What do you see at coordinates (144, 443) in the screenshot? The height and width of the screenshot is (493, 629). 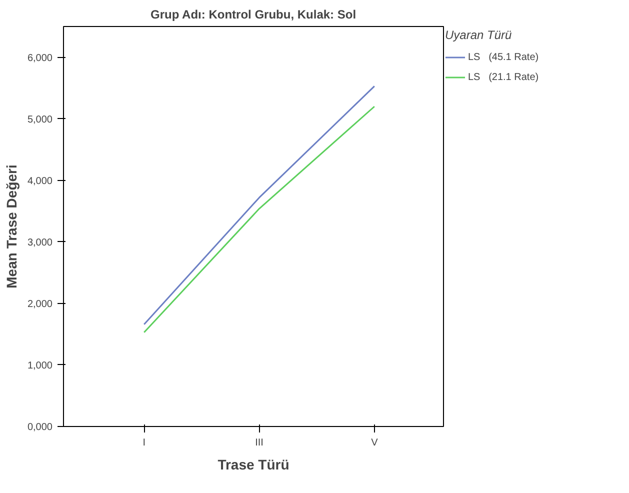 I see `x-tick-label: I` at bounding box center [144, 443].